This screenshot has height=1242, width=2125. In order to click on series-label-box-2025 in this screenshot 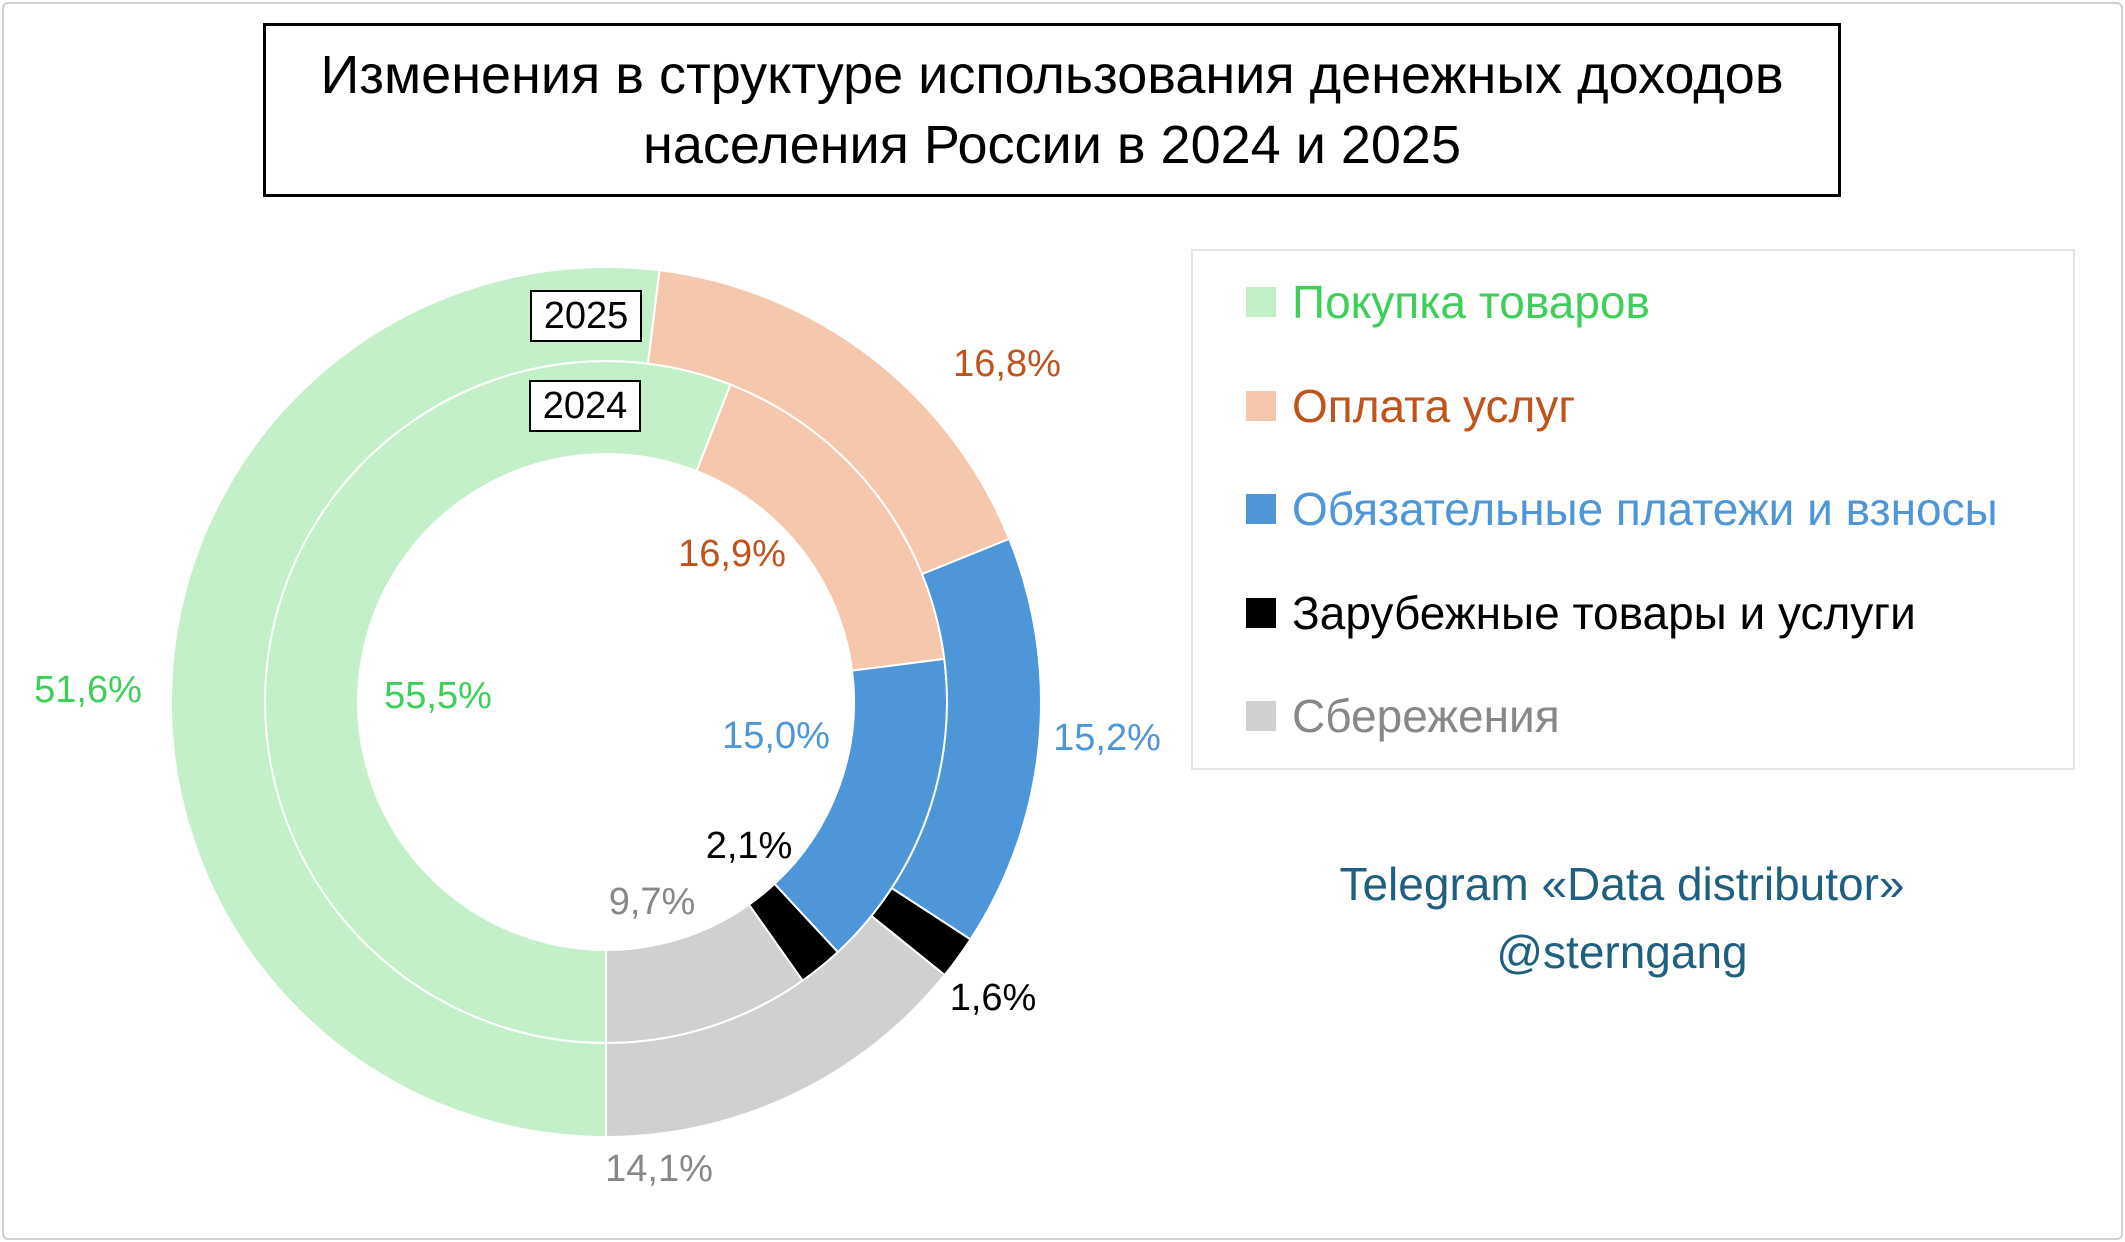, I will do `click(586, 316)`.